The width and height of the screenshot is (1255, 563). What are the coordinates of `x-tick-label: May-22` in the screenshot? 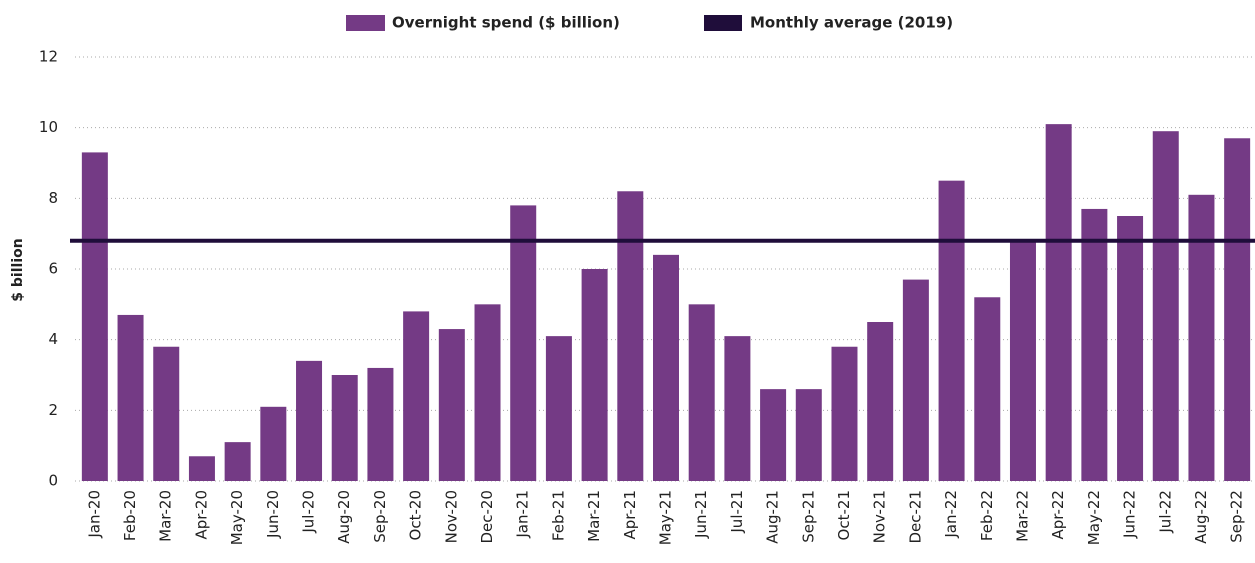 It's located at (1094, 517).